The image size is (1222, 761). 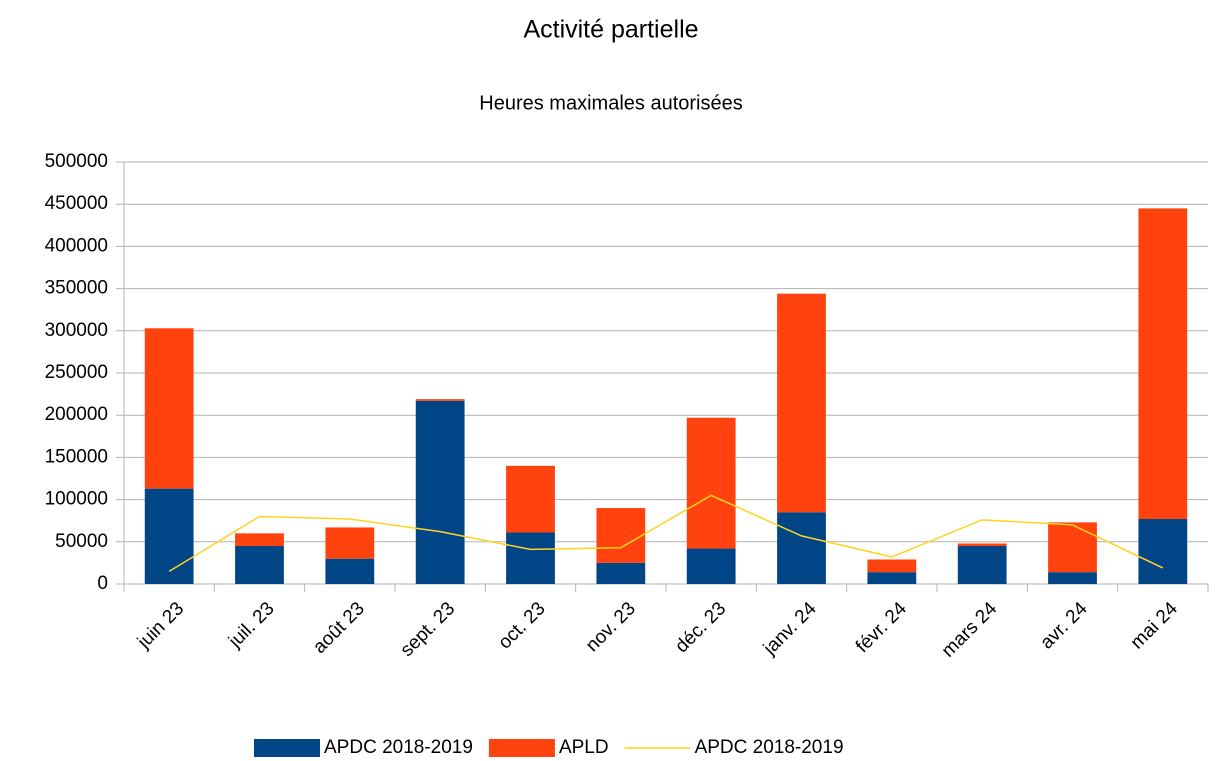 I want to click on chart-subtitle: Heures maximales autorisées, so click(x=610, y=103).